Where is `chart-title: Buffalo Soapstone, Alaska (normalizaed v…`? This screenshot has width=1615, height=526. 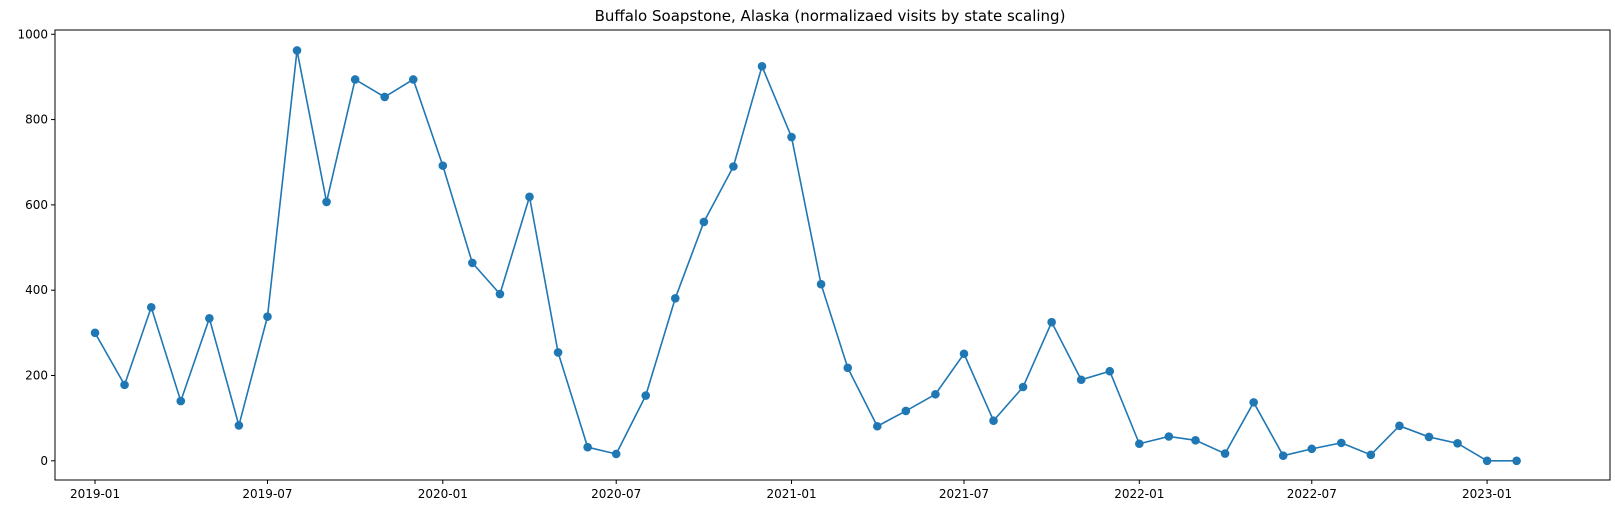 chart-title: Buffalo Soapstone, Alaska (normalizaed v… is located at coordinates (830, 16).